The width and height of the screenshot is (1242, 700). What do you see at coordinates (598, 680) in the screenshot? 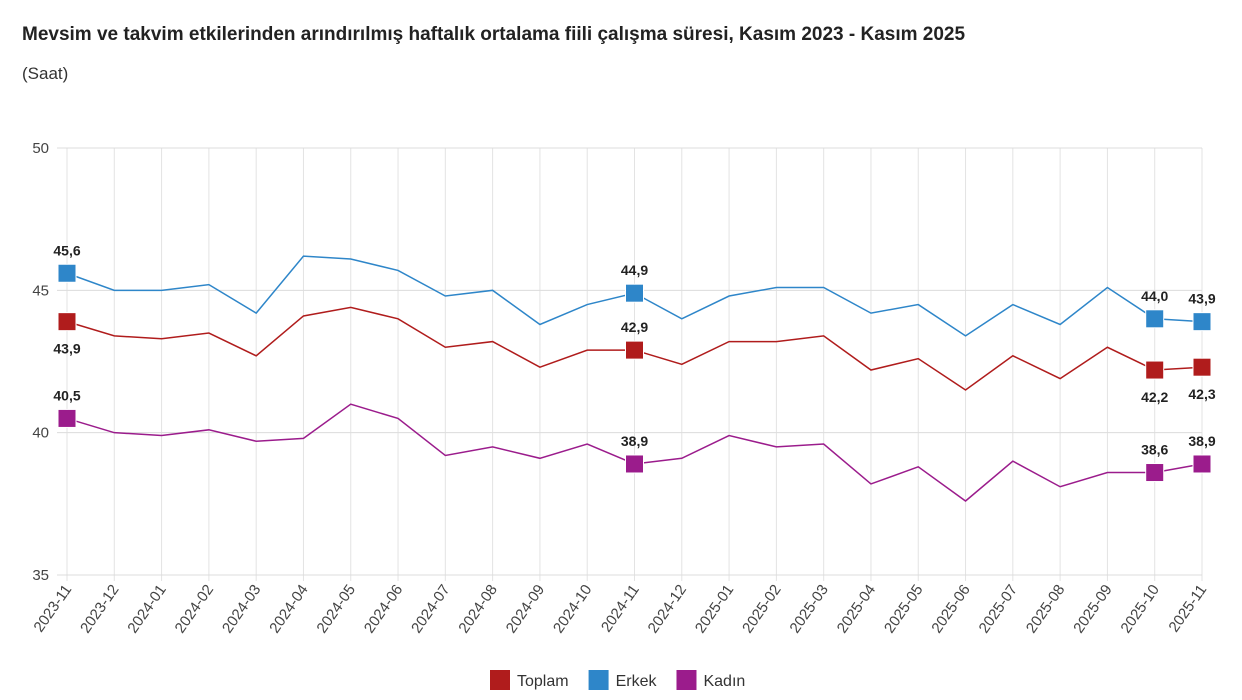
I see `legend-swatch-erkek` at bounding box center [598, 680].